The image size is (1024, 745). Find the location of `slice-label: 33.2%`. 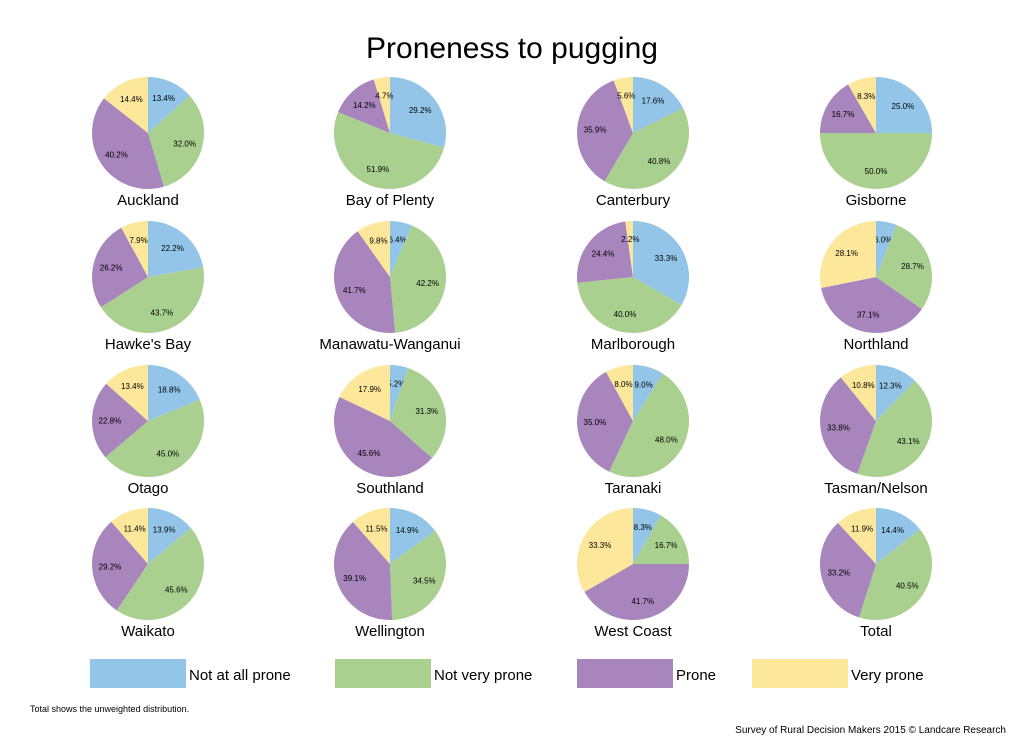

slice-label: 33.2% is located at coordinates (838, 572).